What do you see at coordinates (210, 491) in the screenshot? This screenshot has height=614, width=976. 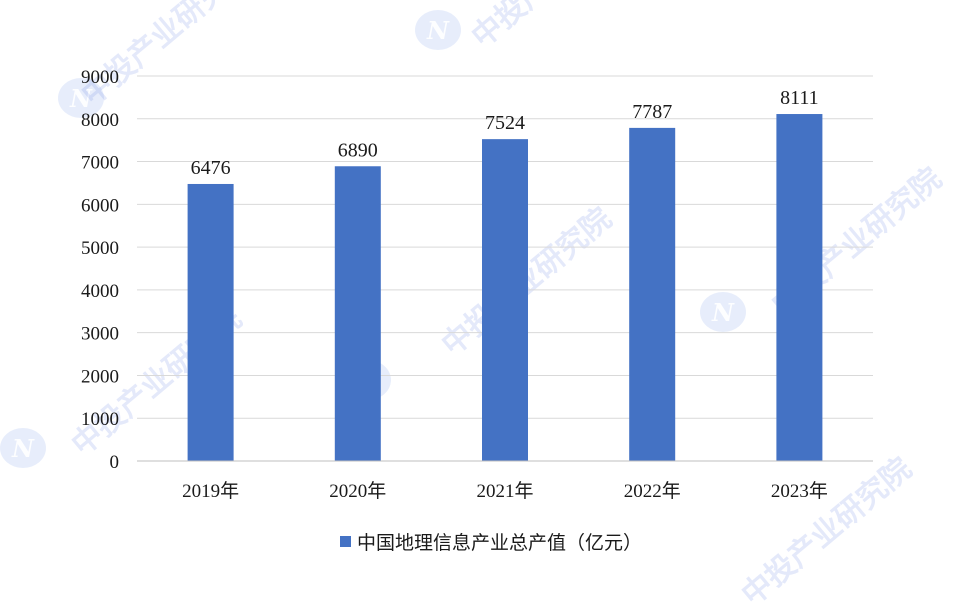 I see `x-tick-label: 2019年` at bounding box center [210, 491].